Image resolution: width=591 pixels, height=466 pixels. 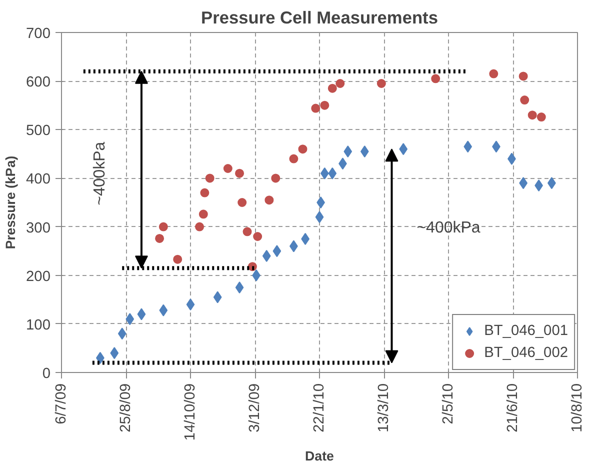 What do you see at coordinates (526, 331) in the screenshot?
I see `legend-label: BT_046_001` at bounding box center [526, 331].